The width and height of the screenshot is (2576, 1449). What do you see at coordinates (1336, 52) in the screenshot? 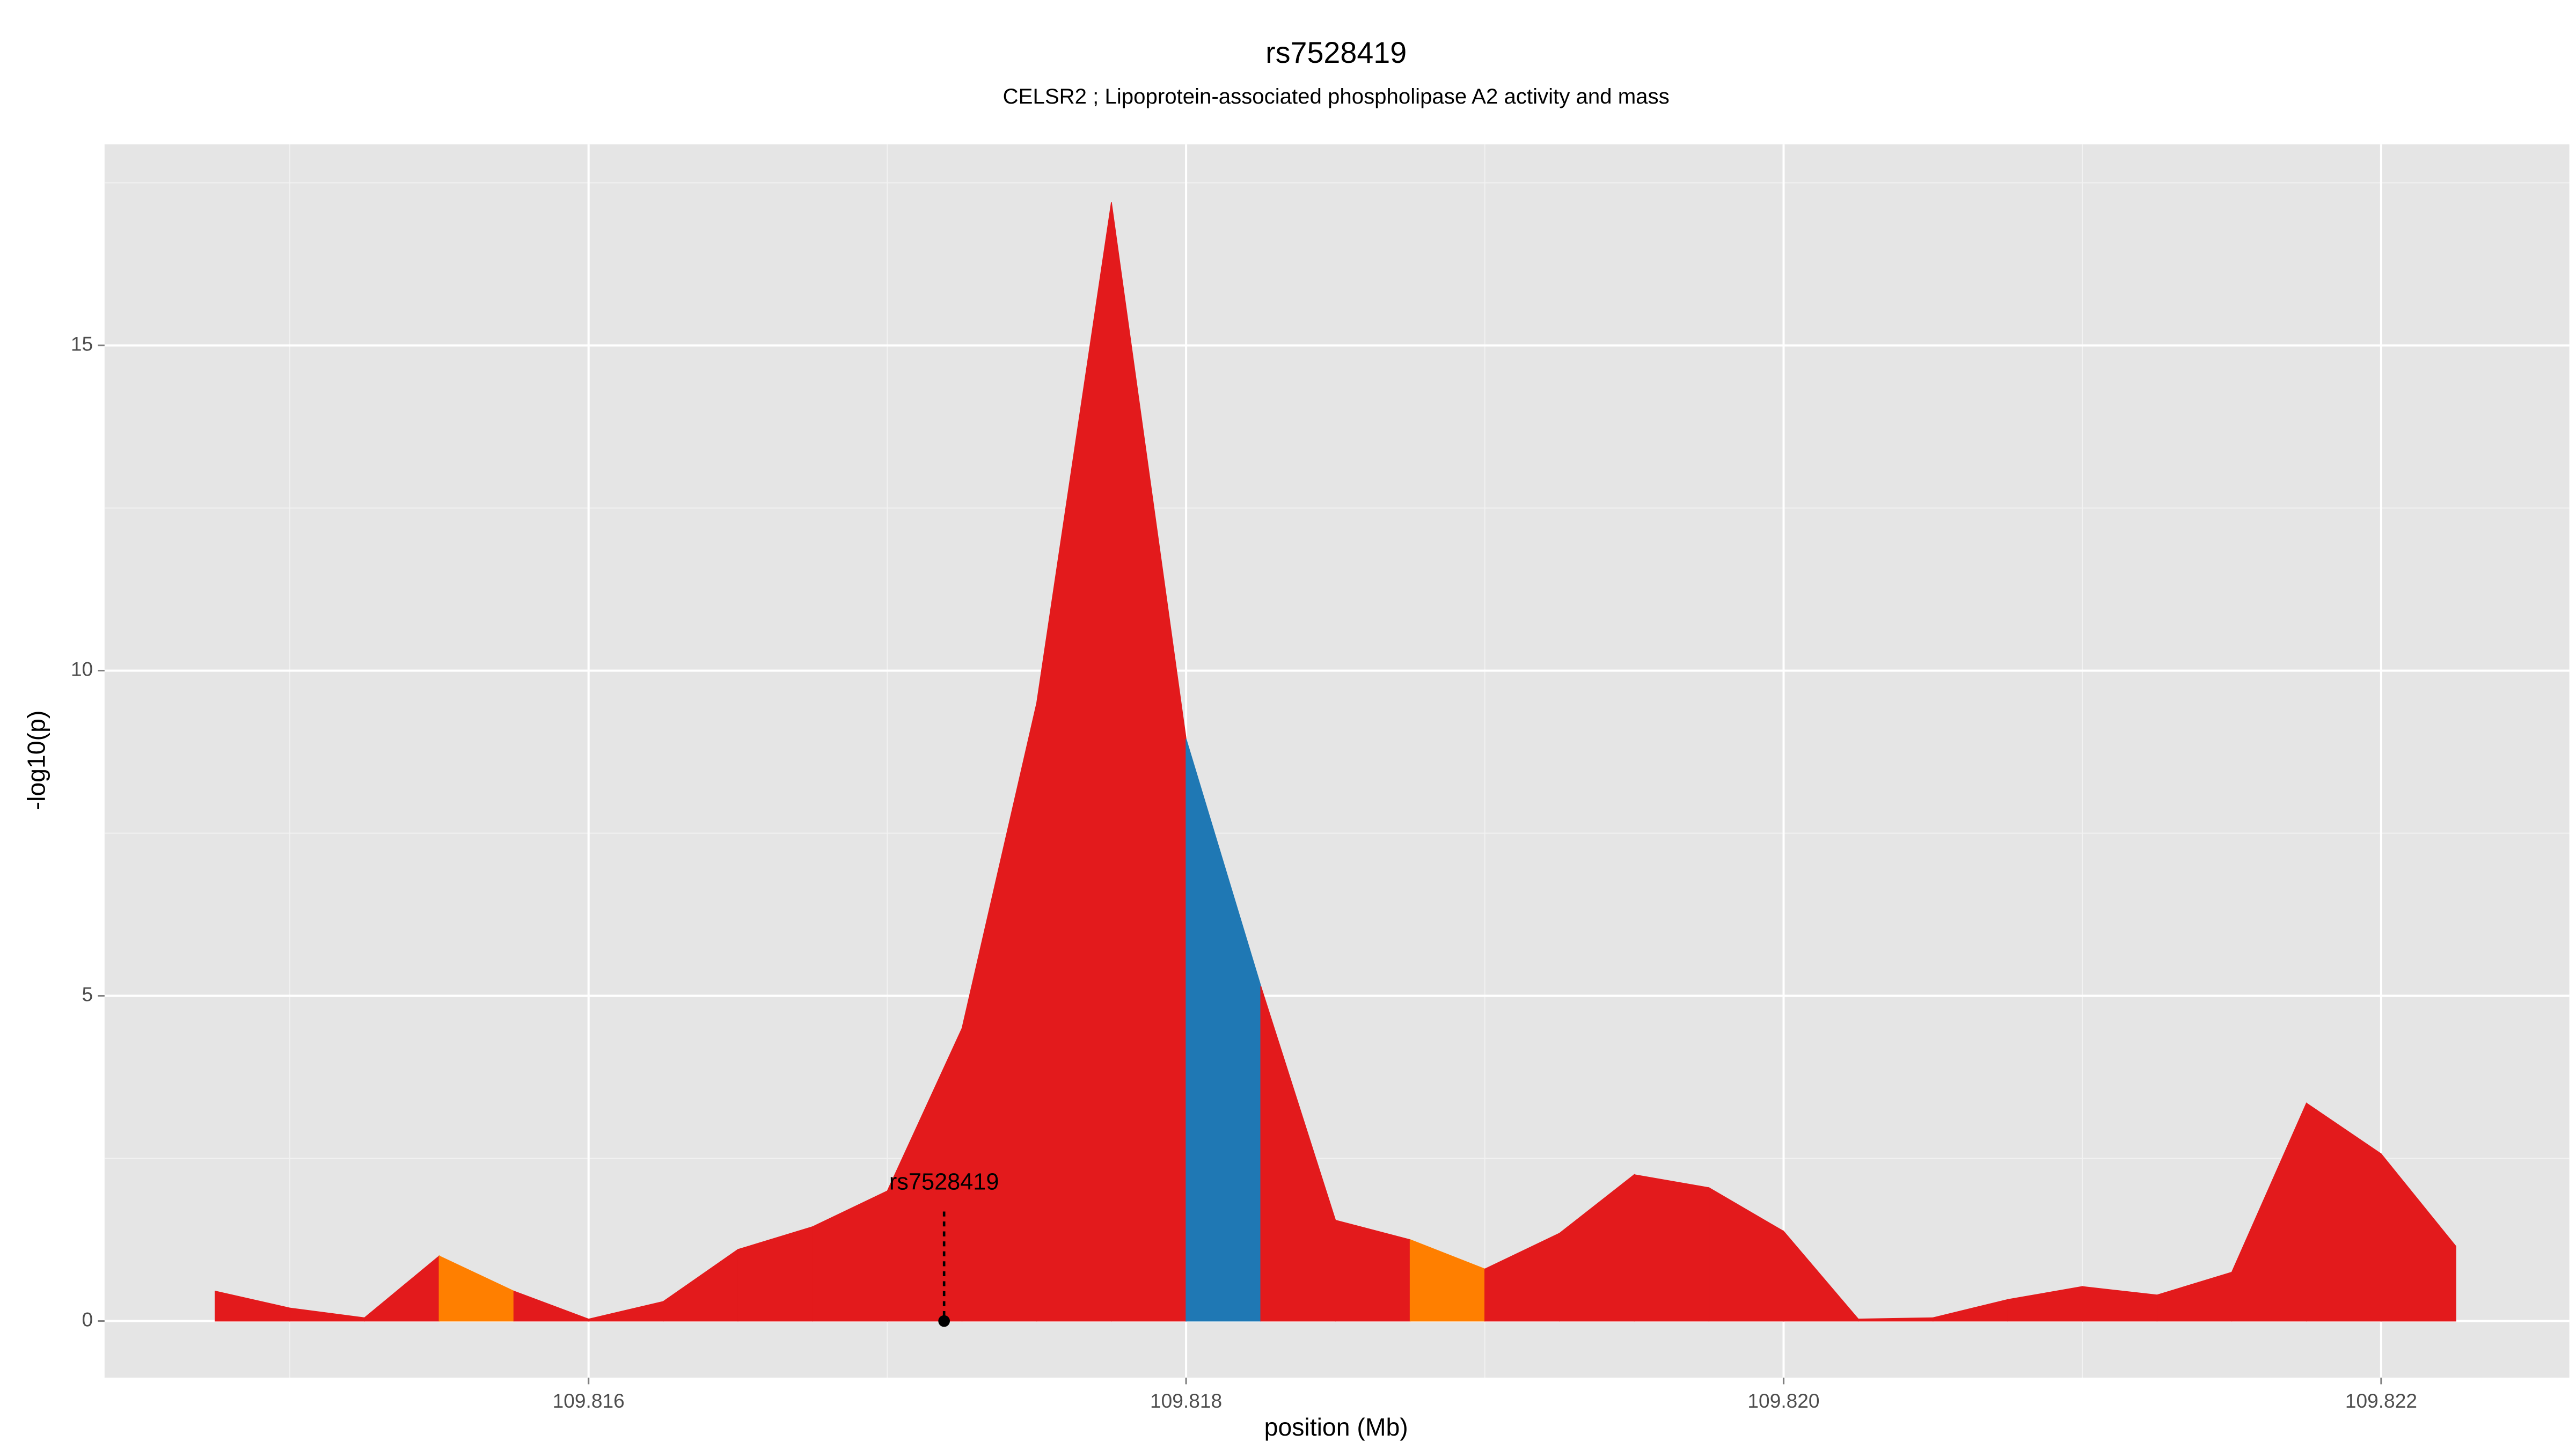
I see `chart-title: rs7528419` at bounding box center [1336, 52].